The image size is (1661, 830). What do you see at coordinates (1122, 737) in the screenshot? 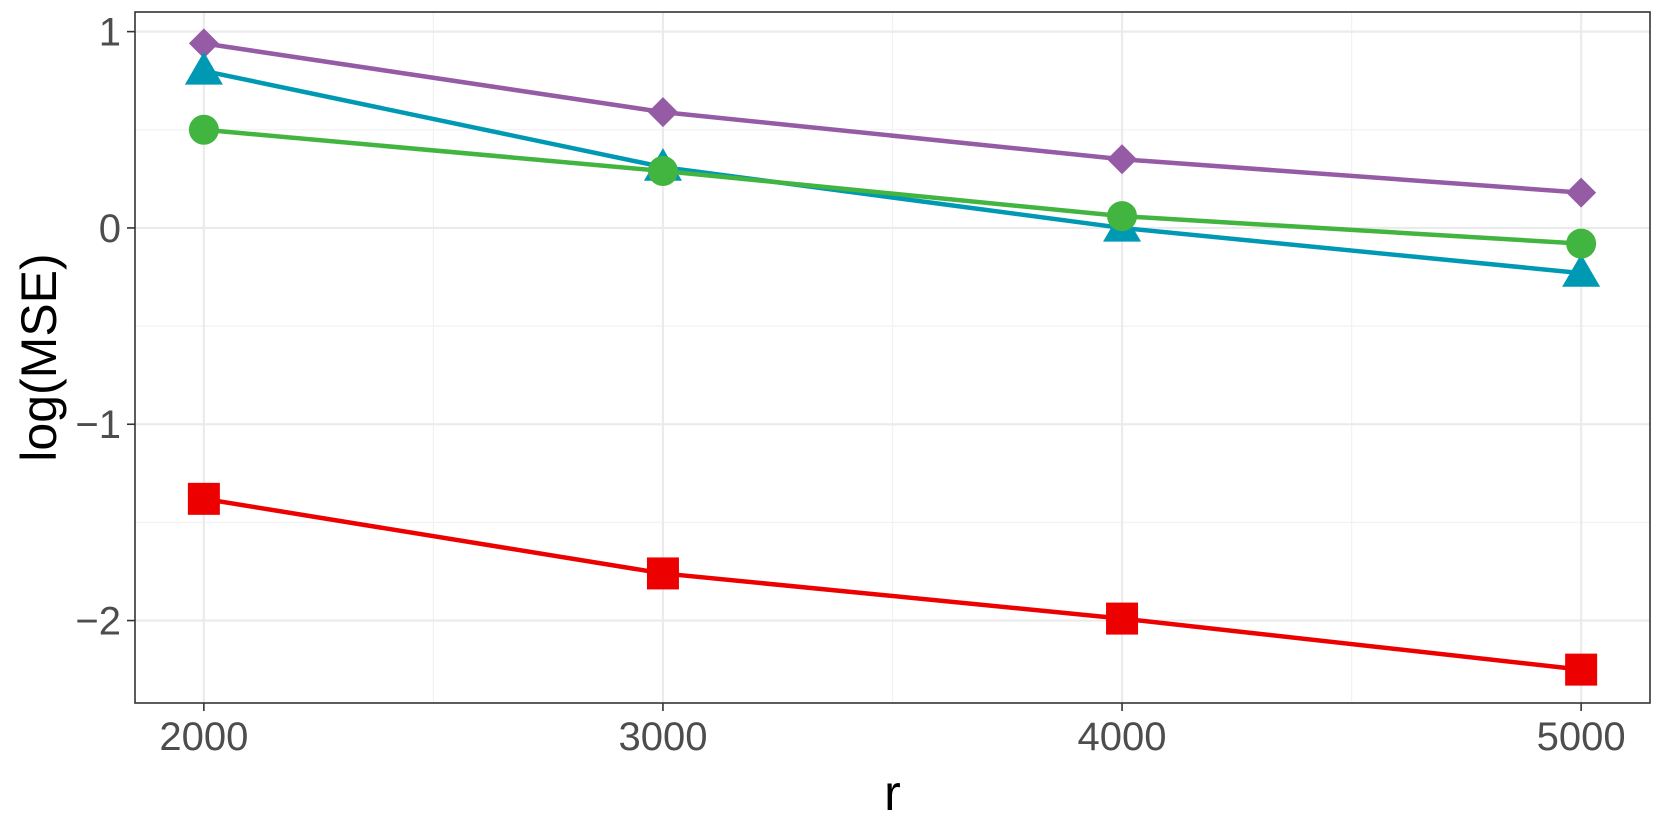
I see `x-tick-label: 4000` at bounding box center [1122, 737].